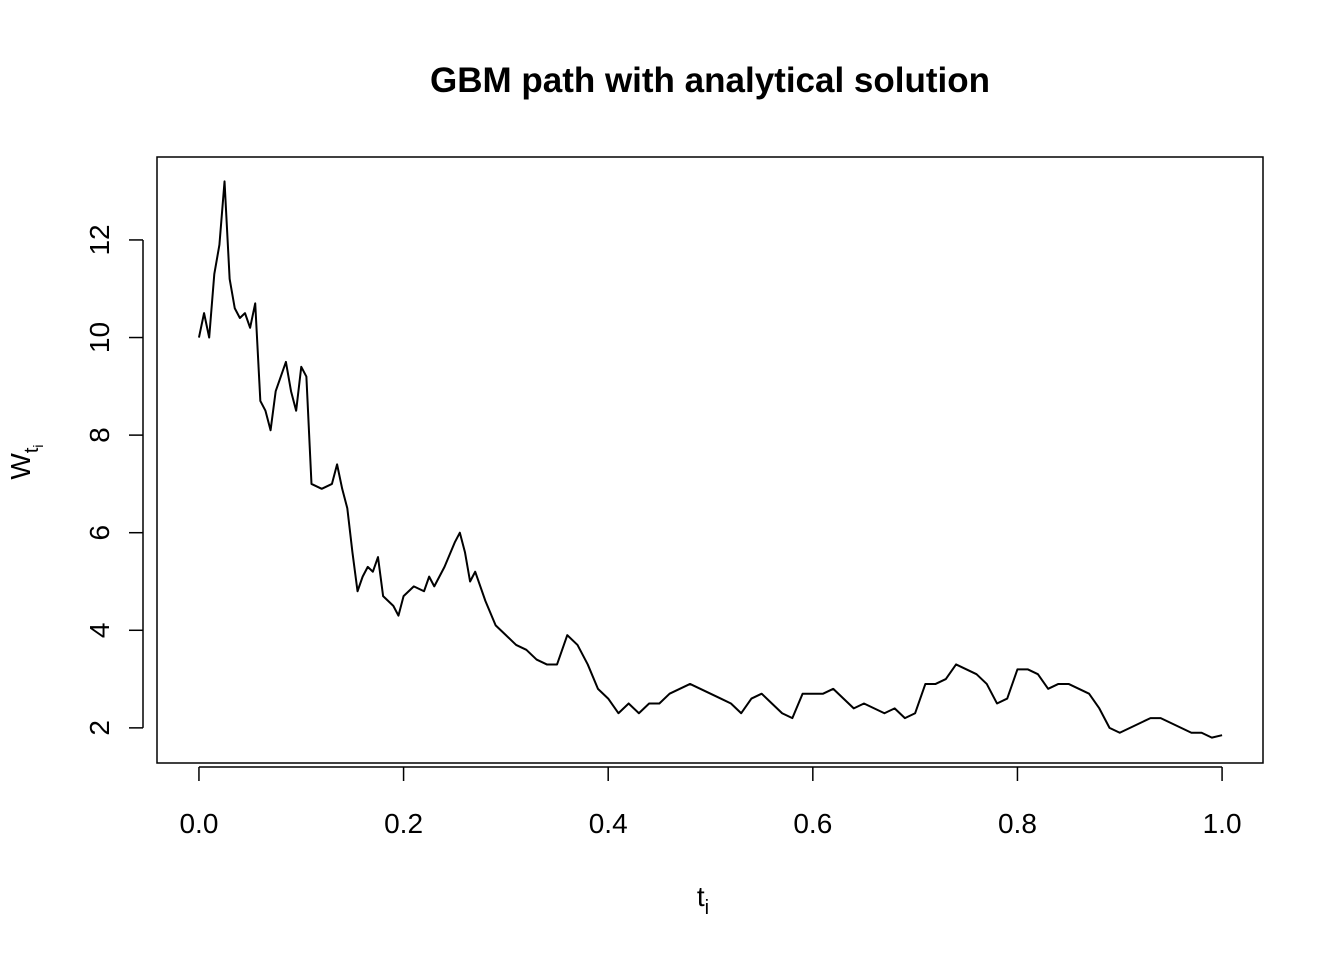 Image resolution: width=1344 pixels, height=960 pixels. I want to click on y-tick-label: 6, so click(99, 533).